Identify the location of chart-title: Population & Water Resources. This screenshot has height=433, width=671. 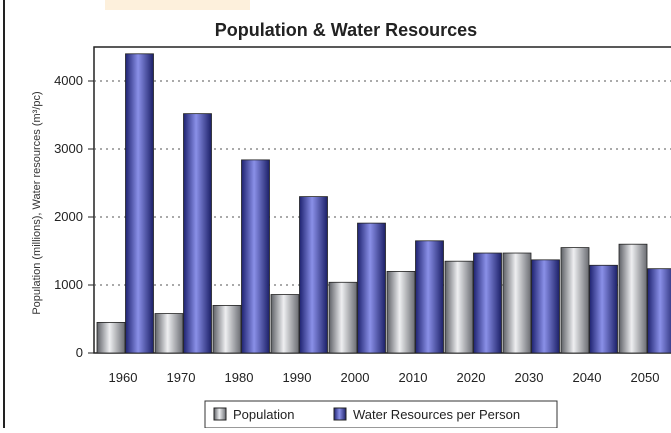
(346, 30).